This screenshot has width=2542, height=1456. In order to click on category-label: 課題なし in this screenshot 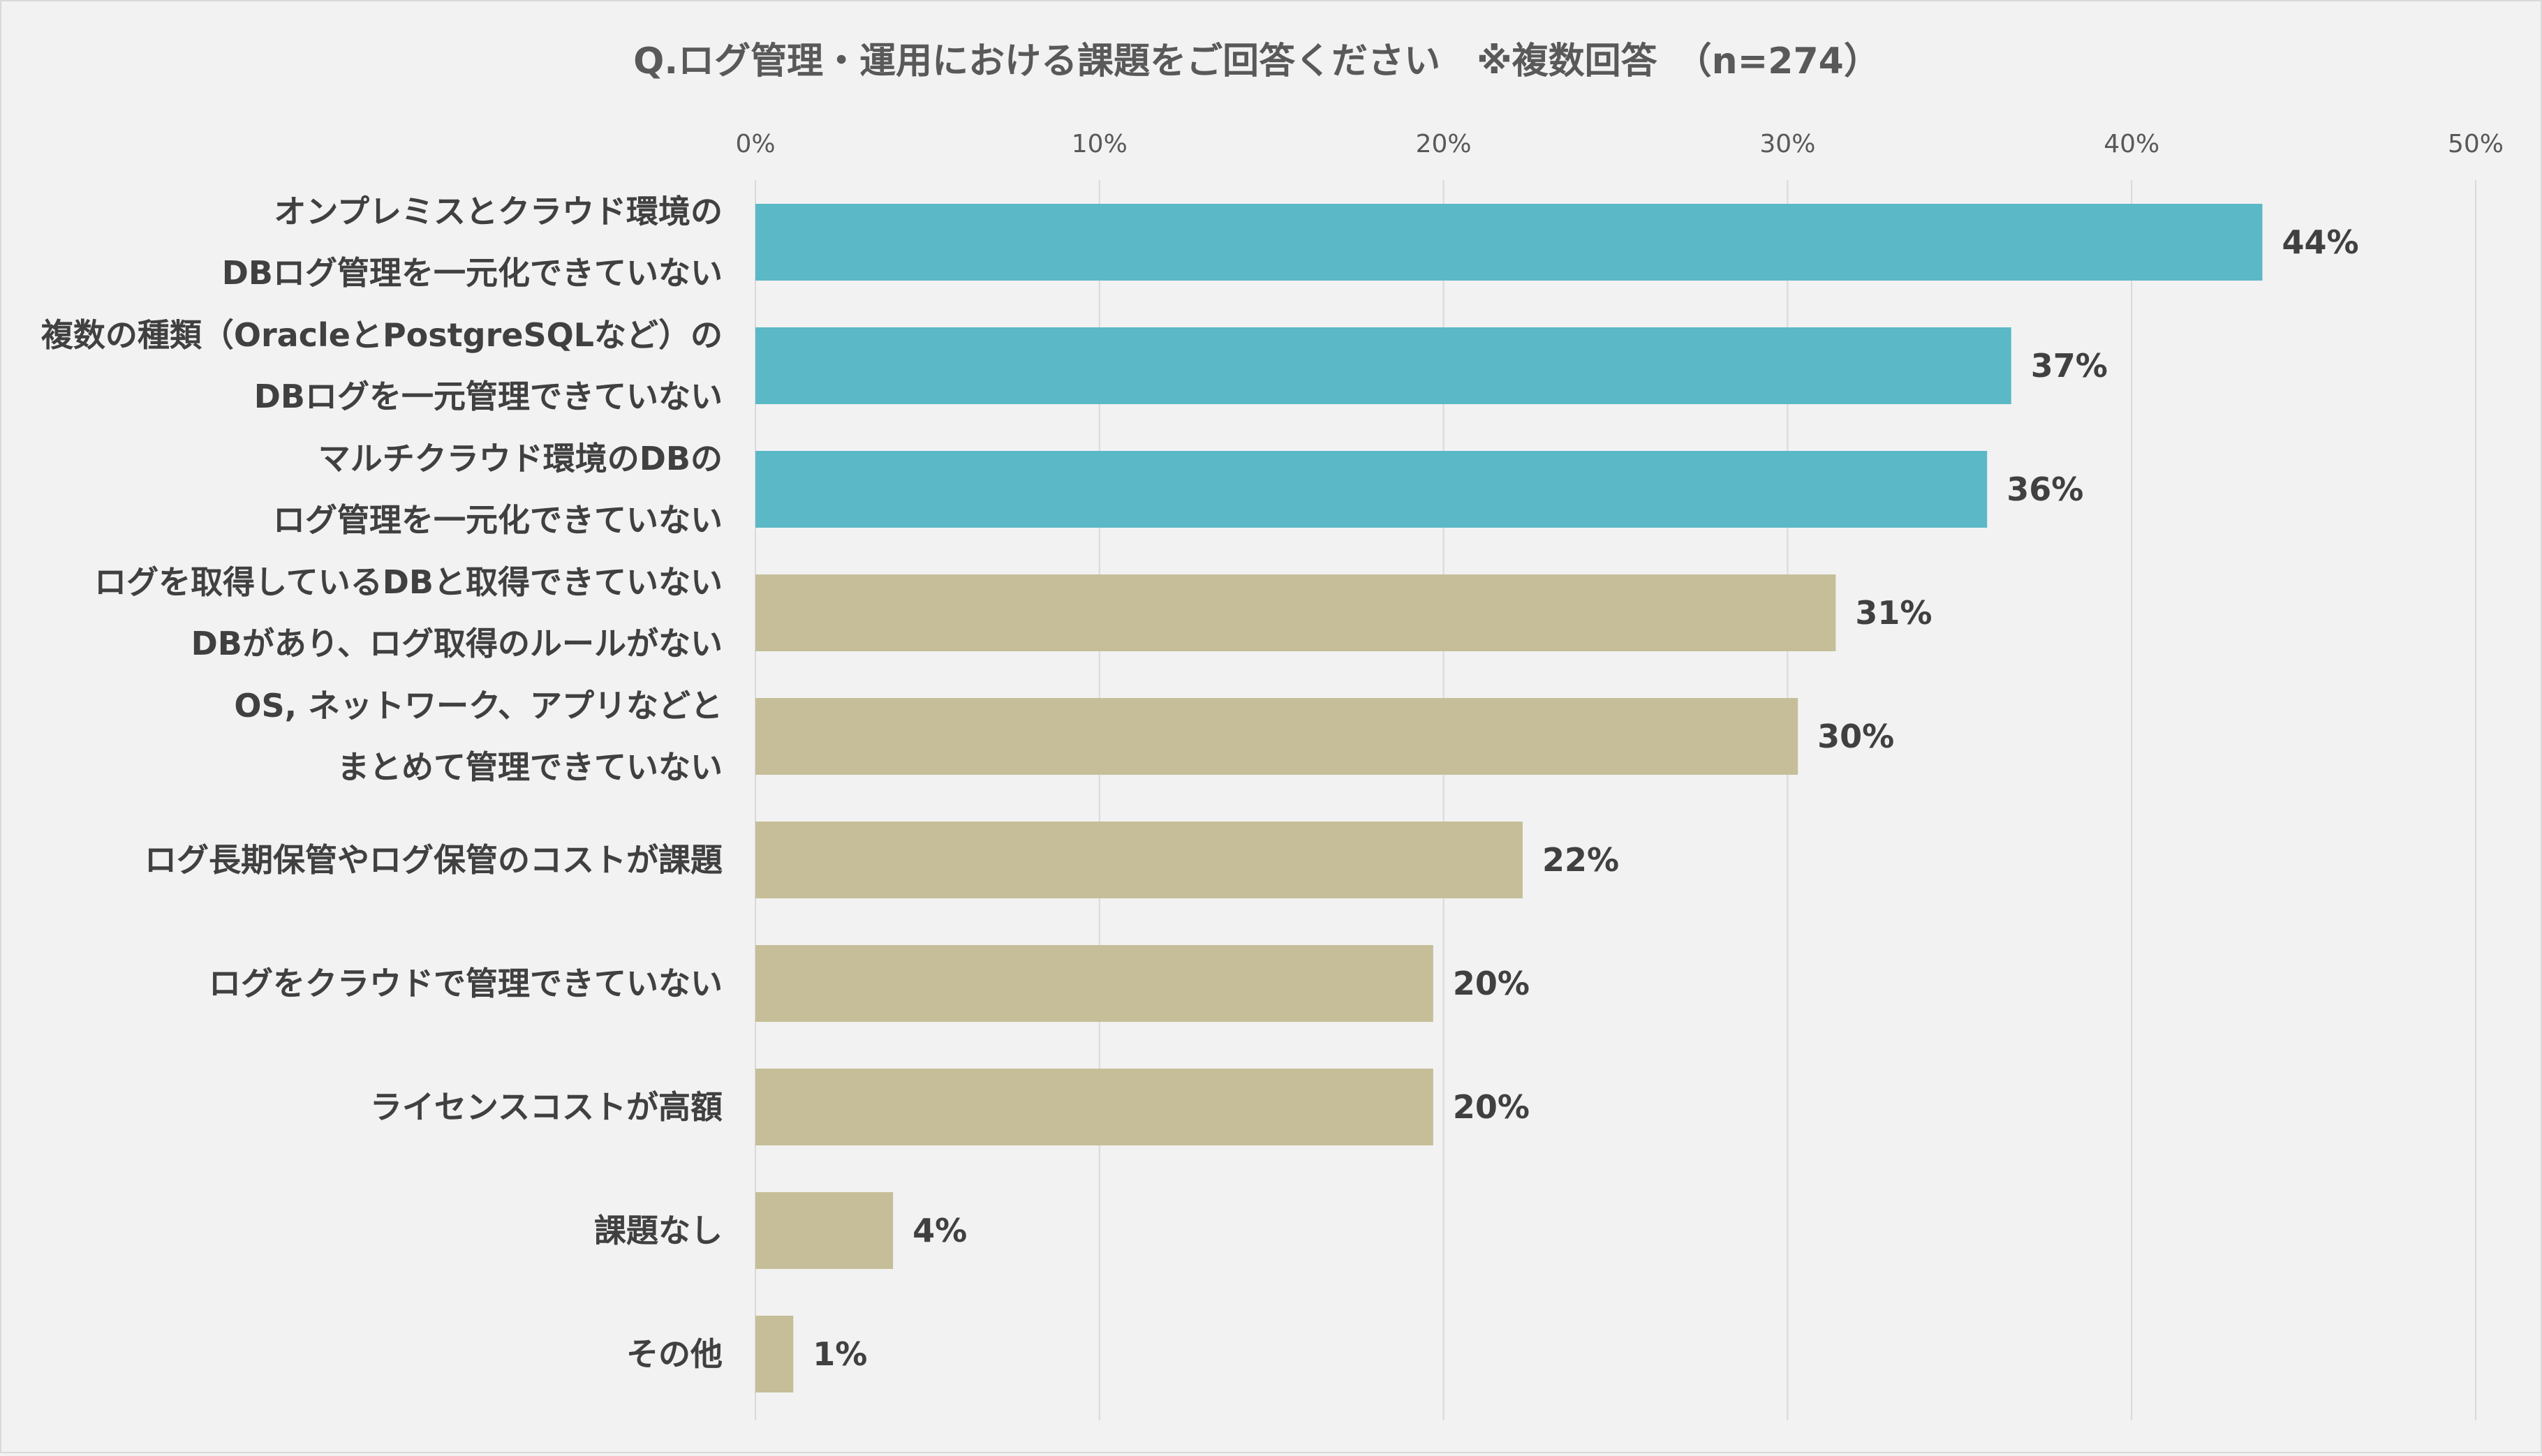, I will do `click(658, 1230)`.